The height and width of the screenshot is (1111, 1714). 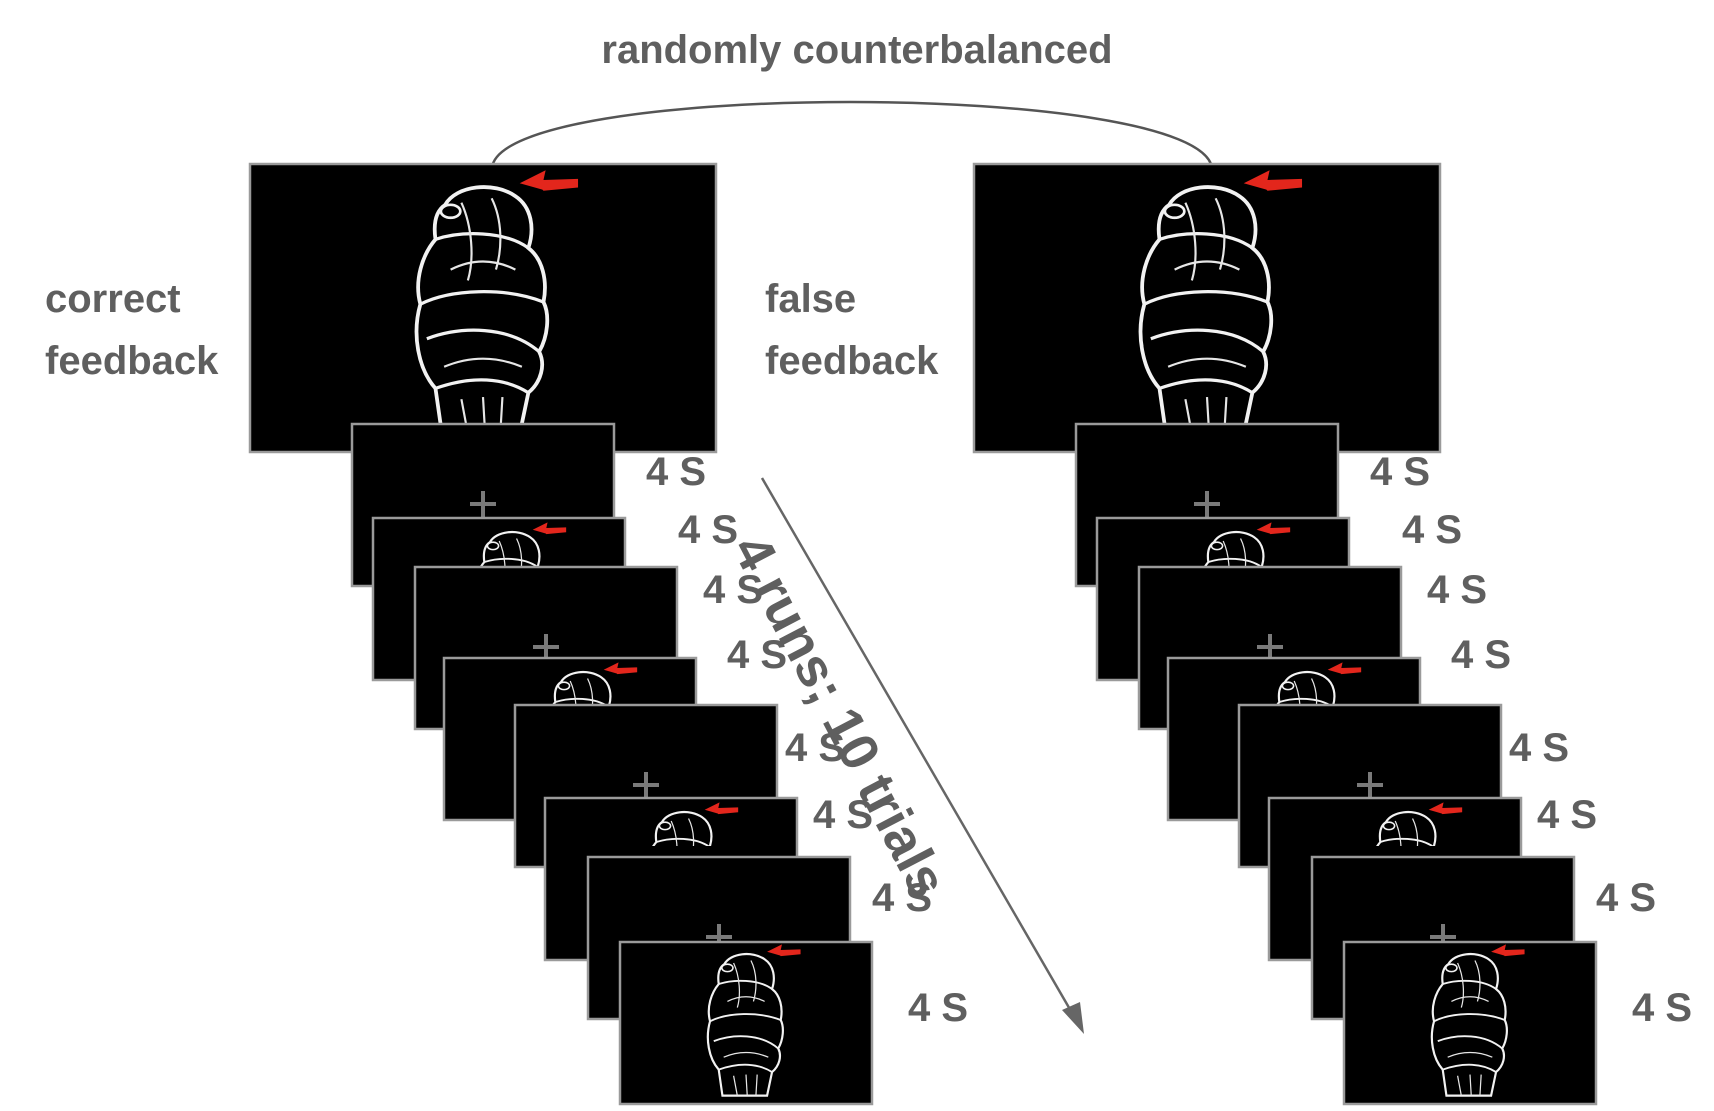 I want to click on correct-feedback-label: correct feedback, so click(x=131, y=330).